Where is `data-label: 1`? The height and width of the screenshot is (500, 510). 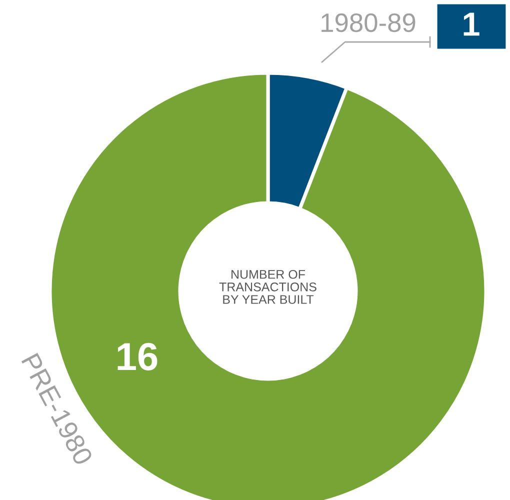
data-label: 1 is located at coordinates (472, 24).